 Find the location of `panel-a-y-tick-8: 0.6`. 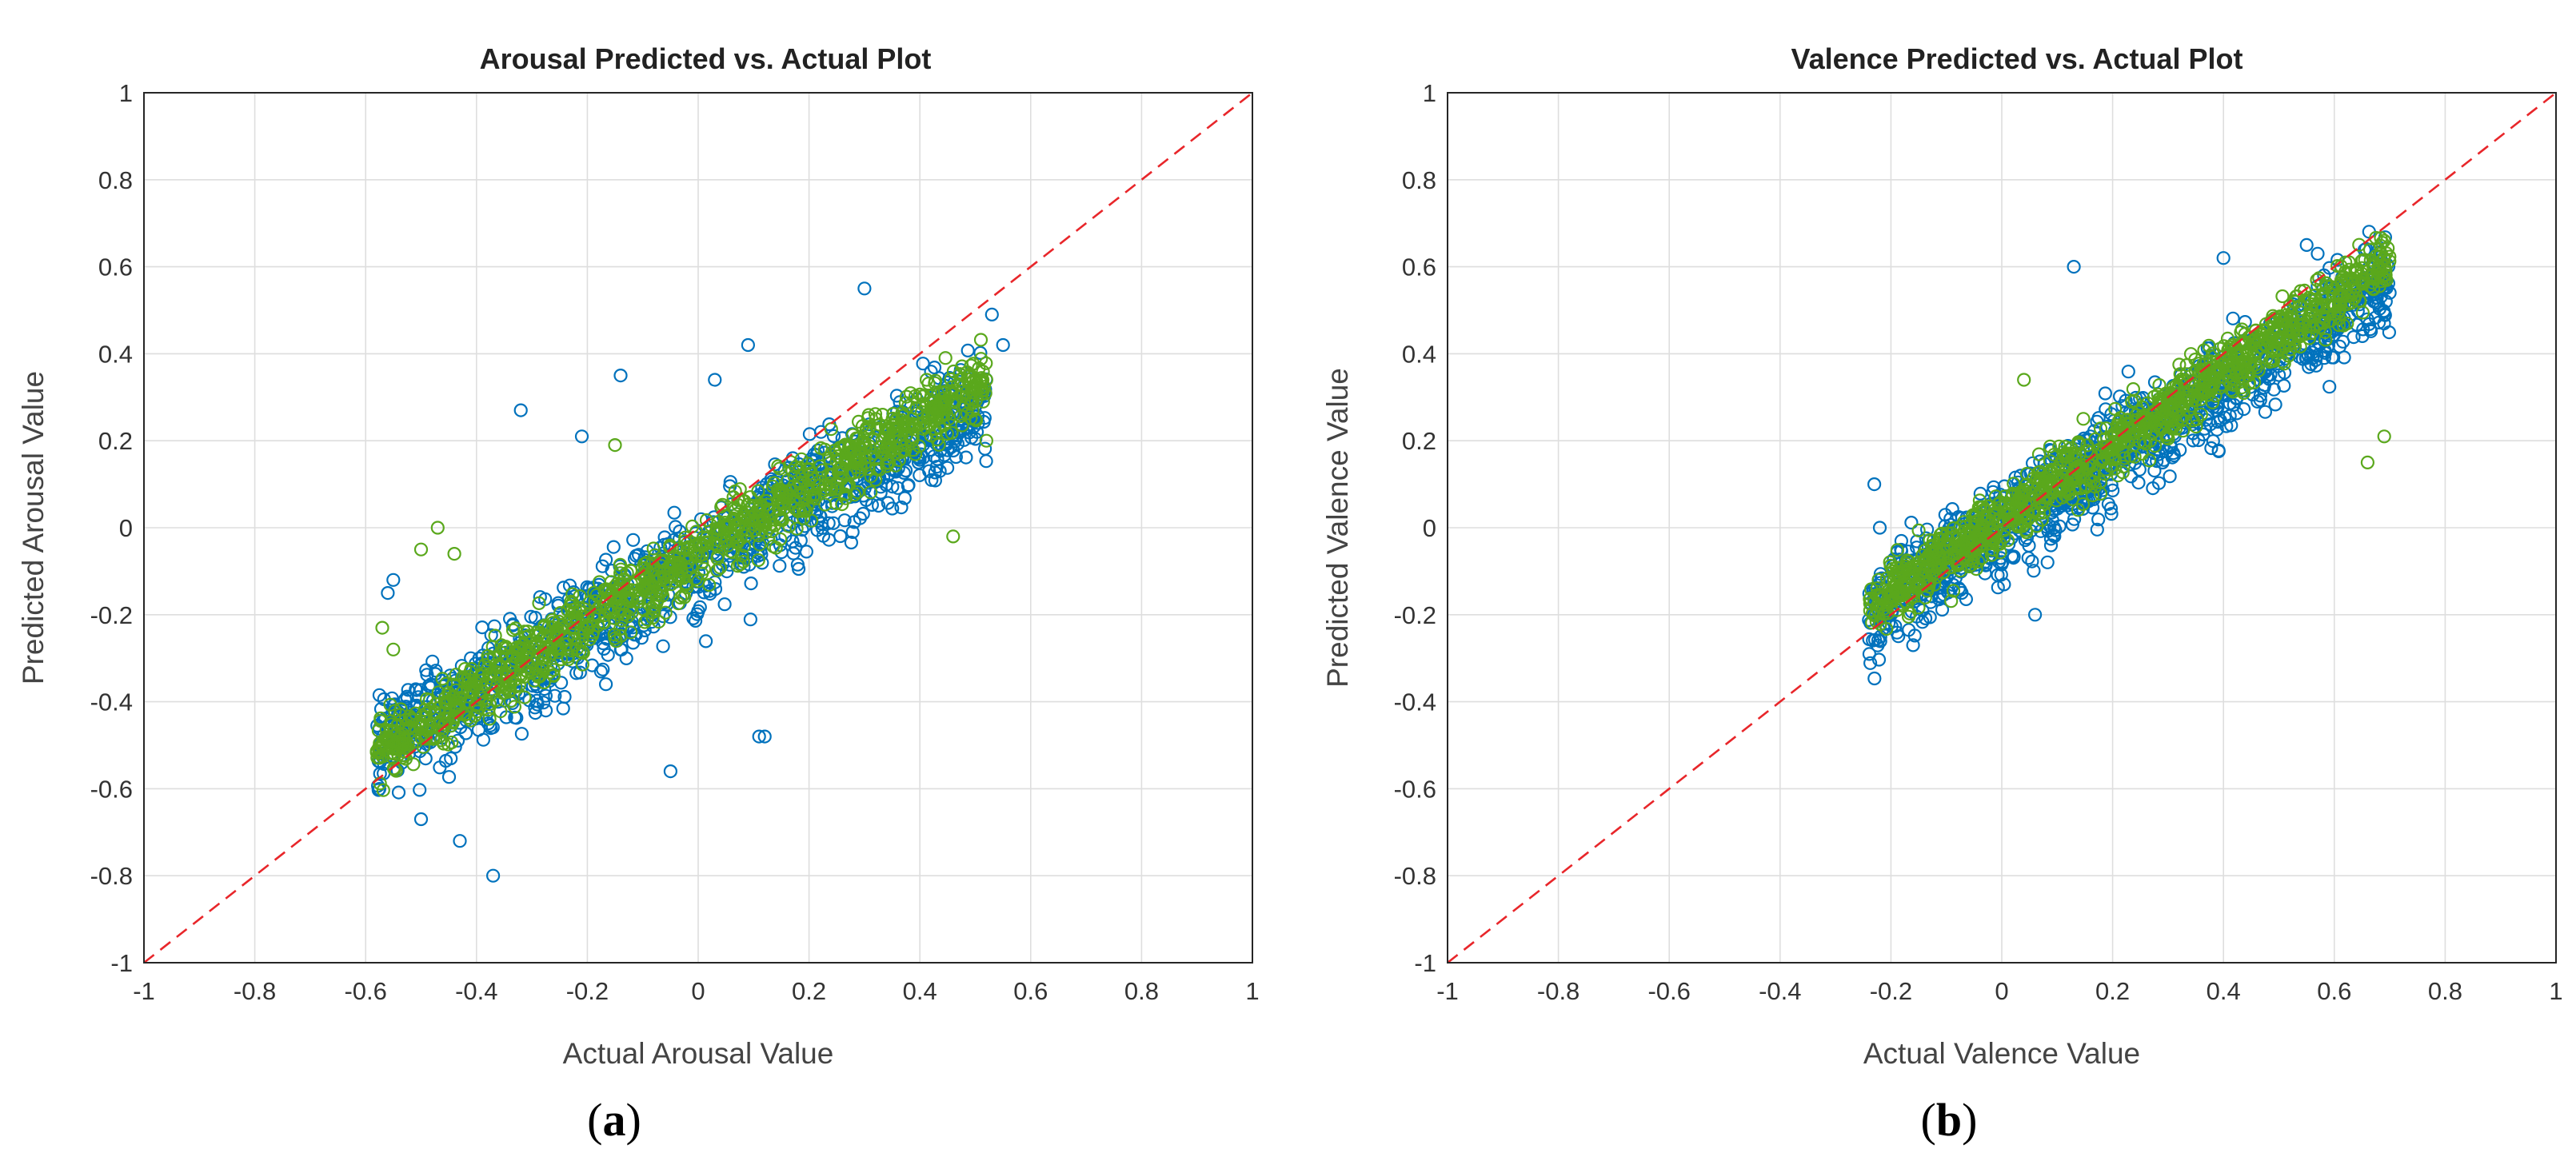

panel-a-y-tick-8: 0.6 is located at coordinates (116, 267).